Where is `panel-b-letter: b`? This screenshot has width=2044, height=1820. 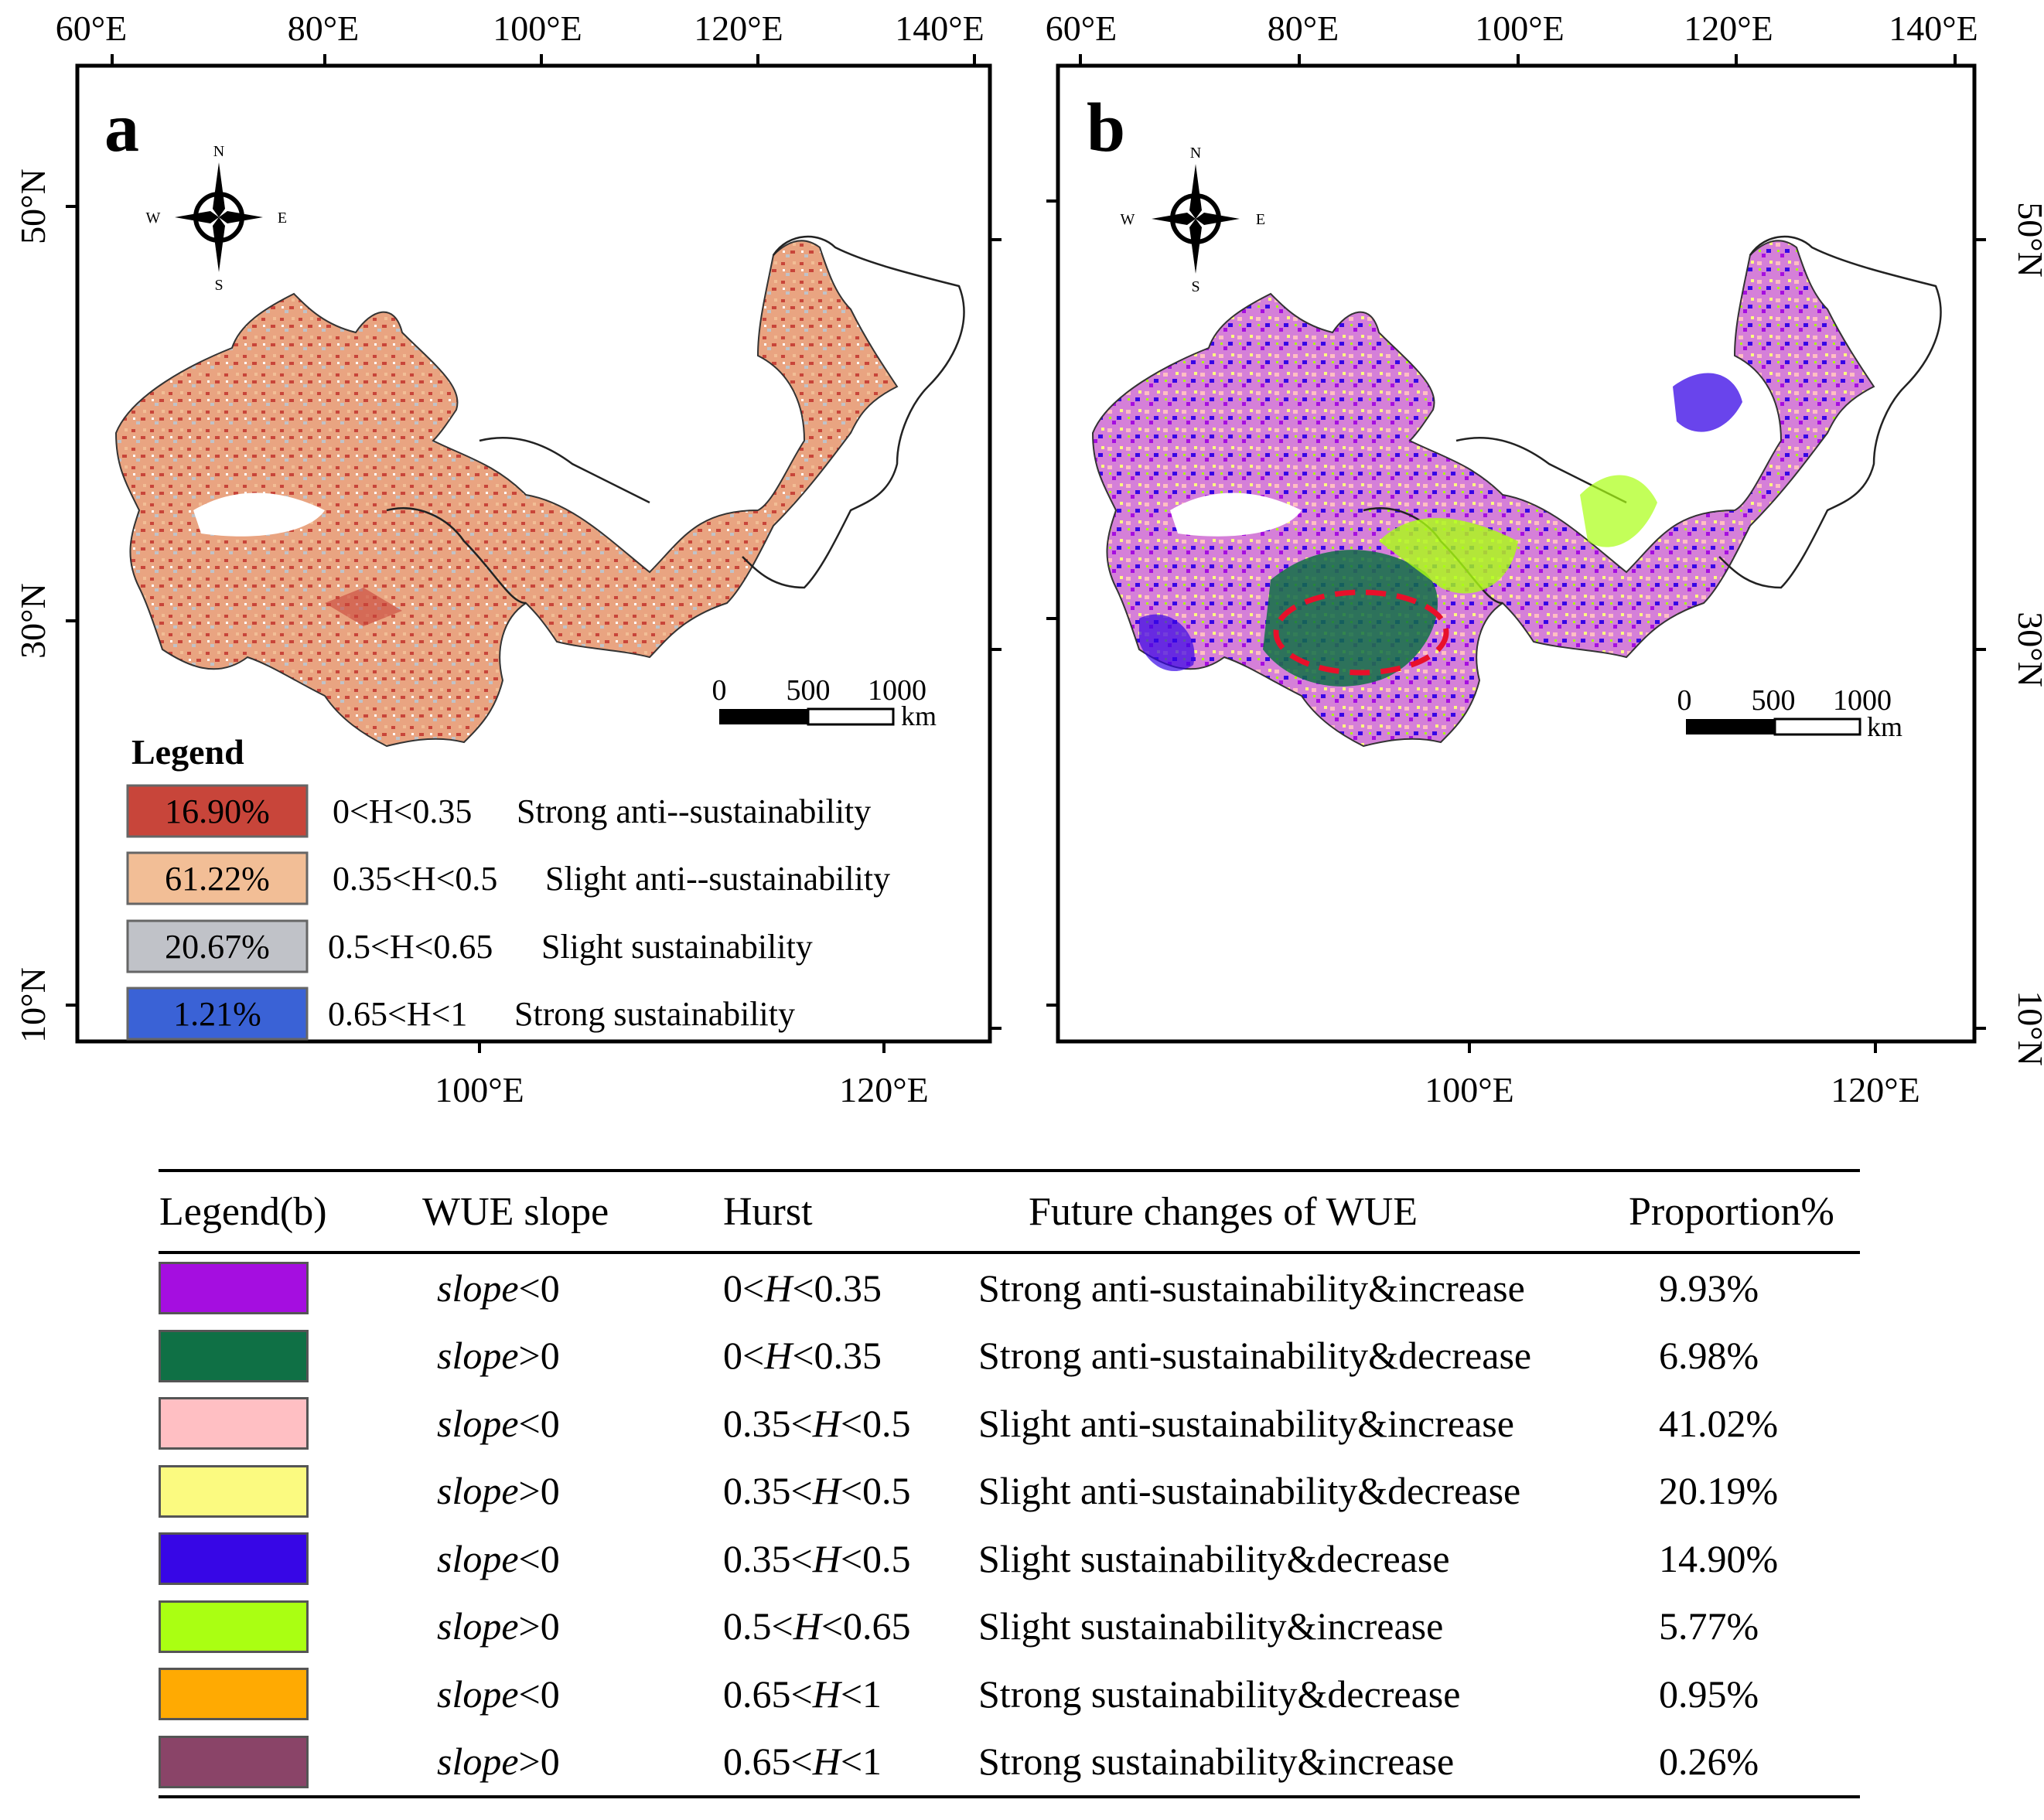
panel-b-letter: b is located at coordinates (1106, 128).